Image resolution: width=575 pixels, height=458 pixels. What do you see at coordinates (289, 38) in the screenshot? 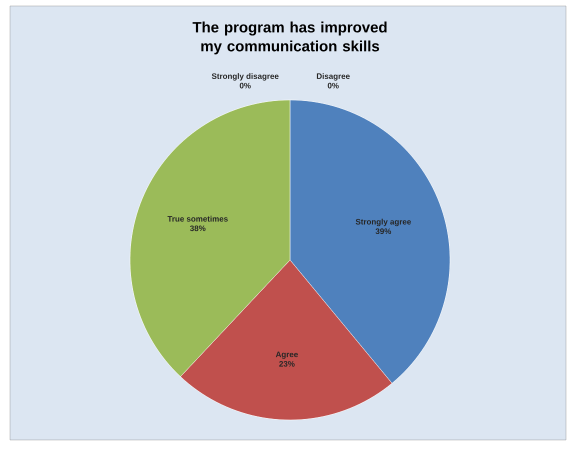
I see `chart-title: The program has improved my communication skills` at bounding box center [289, 38].